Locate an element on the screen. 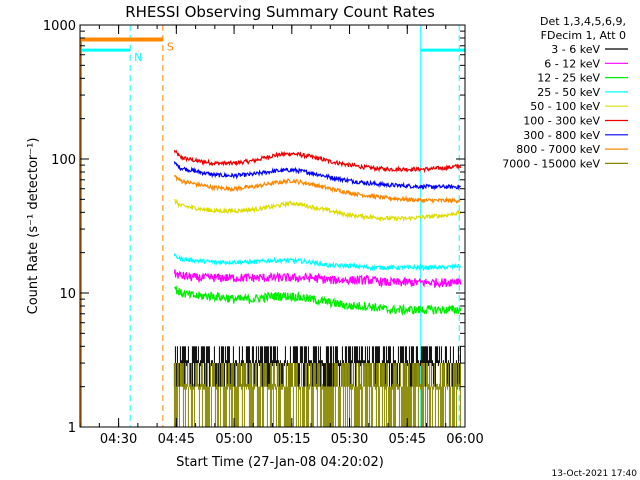  legend-label: 6 - 12 keV is located at coordinates (572, 63).